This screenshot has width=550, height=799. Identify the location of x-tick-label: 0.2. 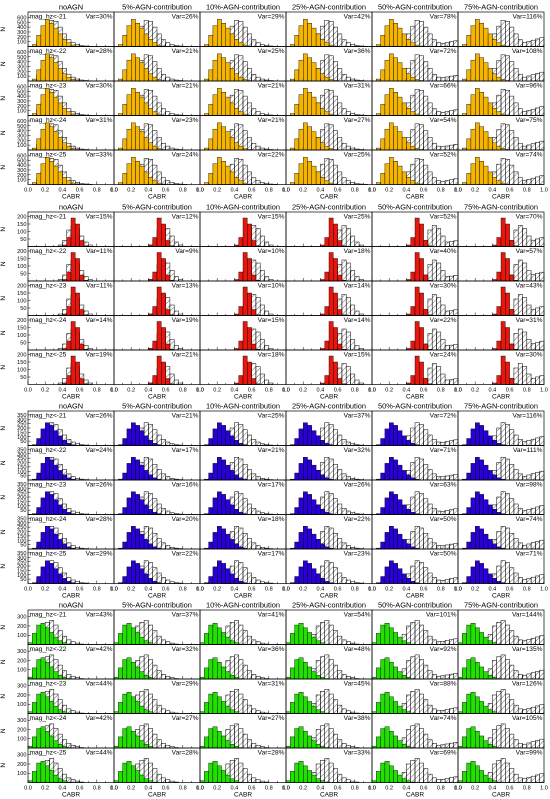
(303, 590).